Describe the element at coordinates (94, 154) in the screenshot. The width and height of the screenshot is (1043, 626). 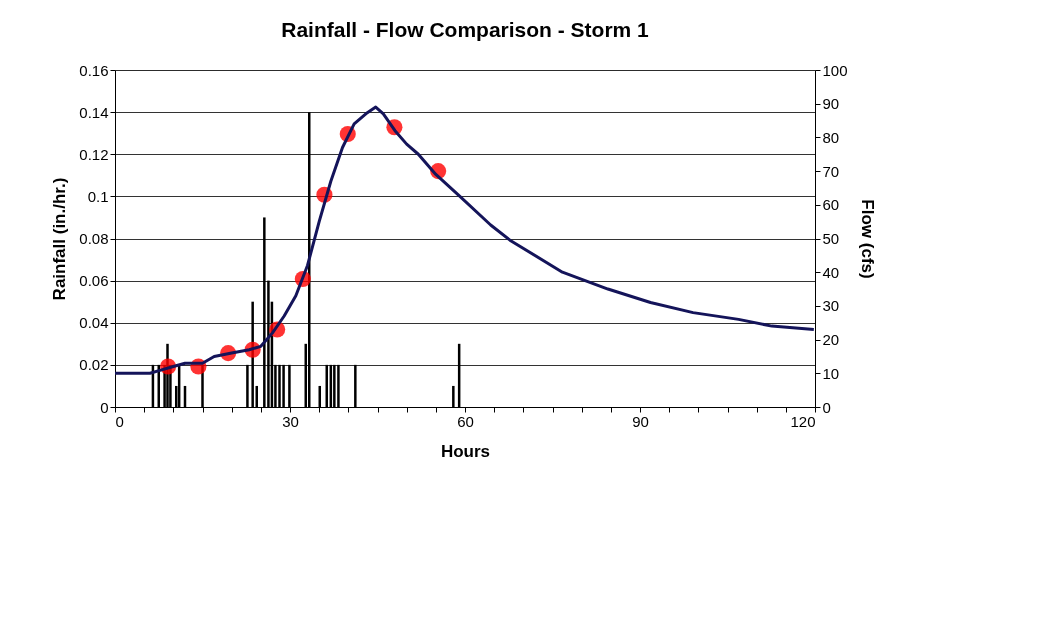
I see `y-tick-label: 0.12` at that location.